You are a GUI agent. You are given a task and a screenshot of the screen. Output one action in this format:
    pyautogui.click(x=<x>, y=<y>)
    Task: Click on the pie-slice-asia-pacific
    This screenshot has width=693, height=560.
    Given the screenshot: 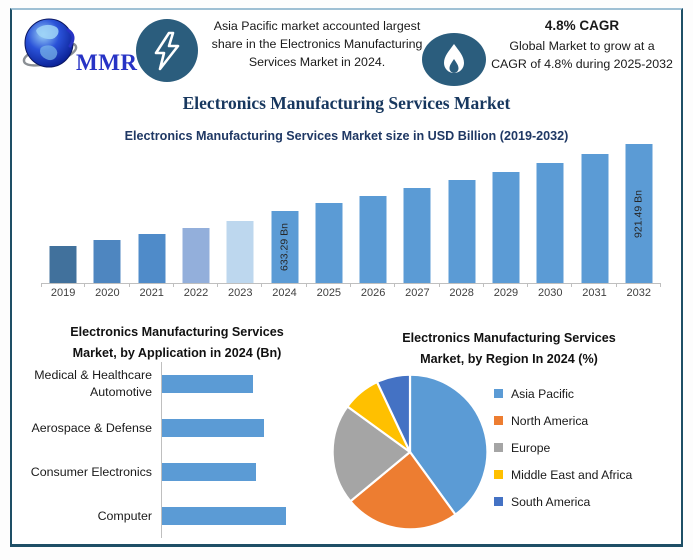 What is the action you would take?
    pyautogui.click(x=448, y=444)
    